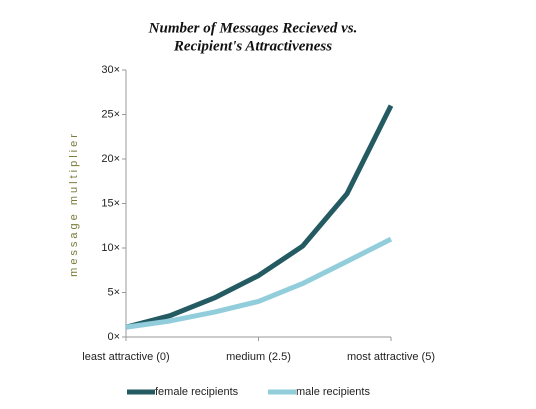  Describe the element at coordinates (110, 114) in the screenshot. I see `y-tick-label: 25×` at that location.